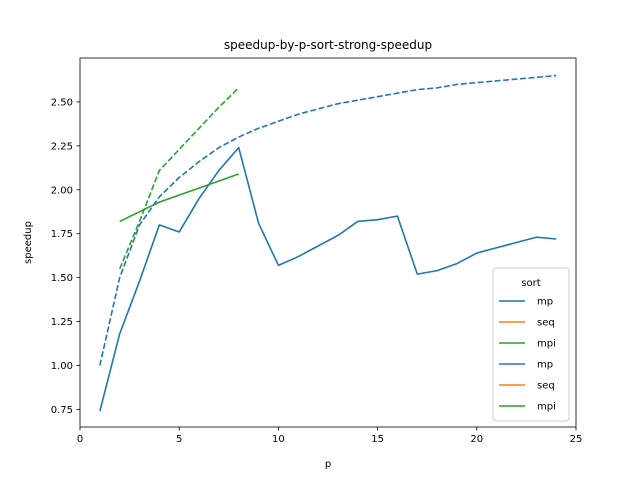  Describe the element at coordinates (62, 366) in the screenshot. I see `y-tick-label: 1.00` at that location.